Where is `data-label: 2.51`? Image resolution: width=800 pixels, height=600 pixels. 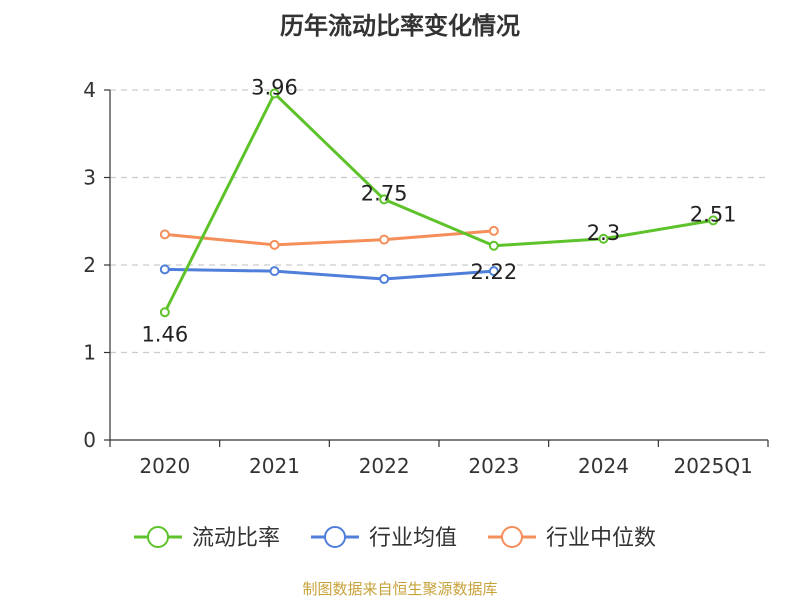 data-label: 2.51 is located at coordinates (713, 214).